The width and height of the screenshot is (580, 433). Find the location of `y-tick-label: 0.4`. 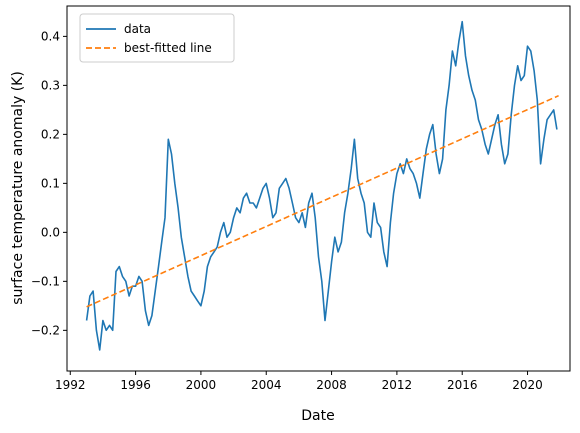

y-tick-label: 0.4 is located at coordinates (50, 36).